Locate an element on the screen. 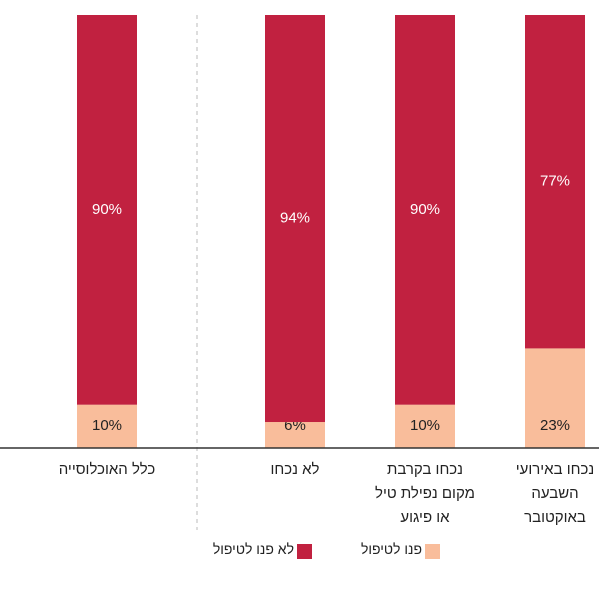 This screenshot has width=599, height=595. legend-label: לא פנו לטיפול is located at coordinates (253, 549).